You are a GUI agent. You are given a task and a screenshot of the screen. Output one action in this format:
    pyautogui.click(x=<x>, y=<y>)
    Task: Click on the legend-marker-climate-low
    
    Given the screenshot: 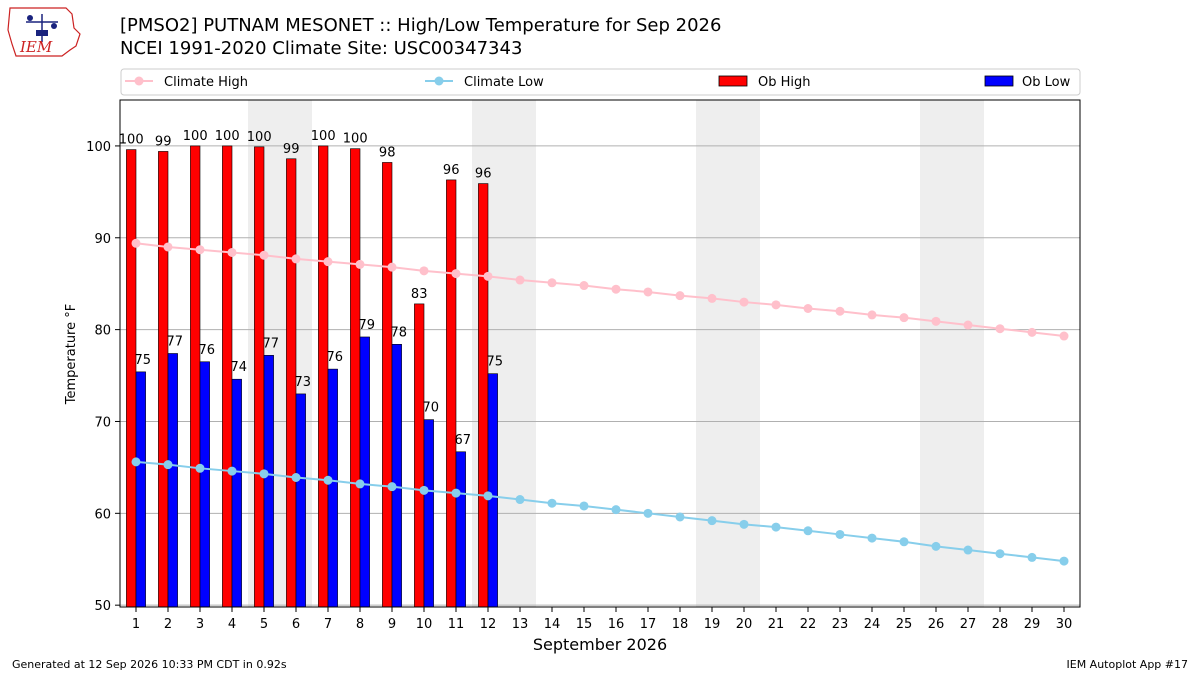 What is the action you would take?
    pyautogui.click(x=439, y=81)
    